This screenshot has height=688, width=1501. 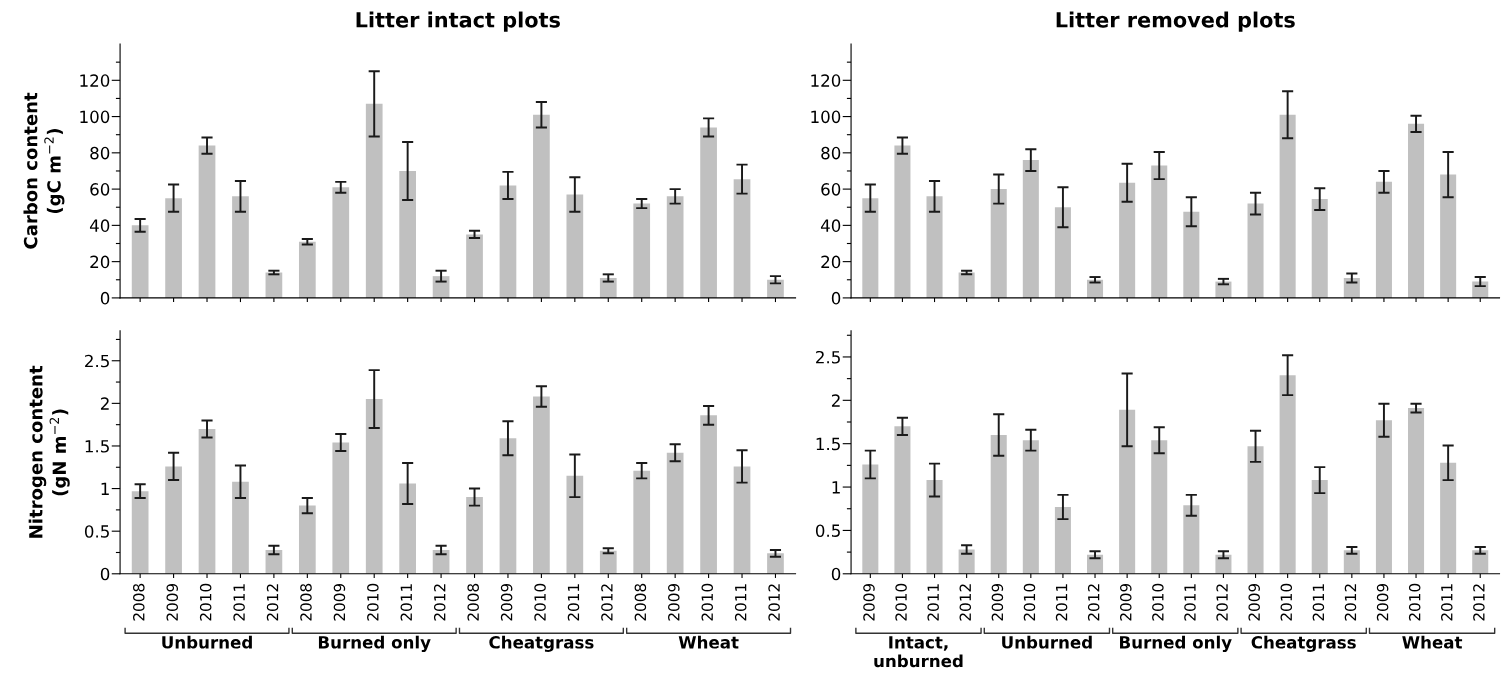 What do you see at coordinates (828, 444) in the screenshot?
I see `y-tick-label: 1.5` at bounding box center [828, 444].